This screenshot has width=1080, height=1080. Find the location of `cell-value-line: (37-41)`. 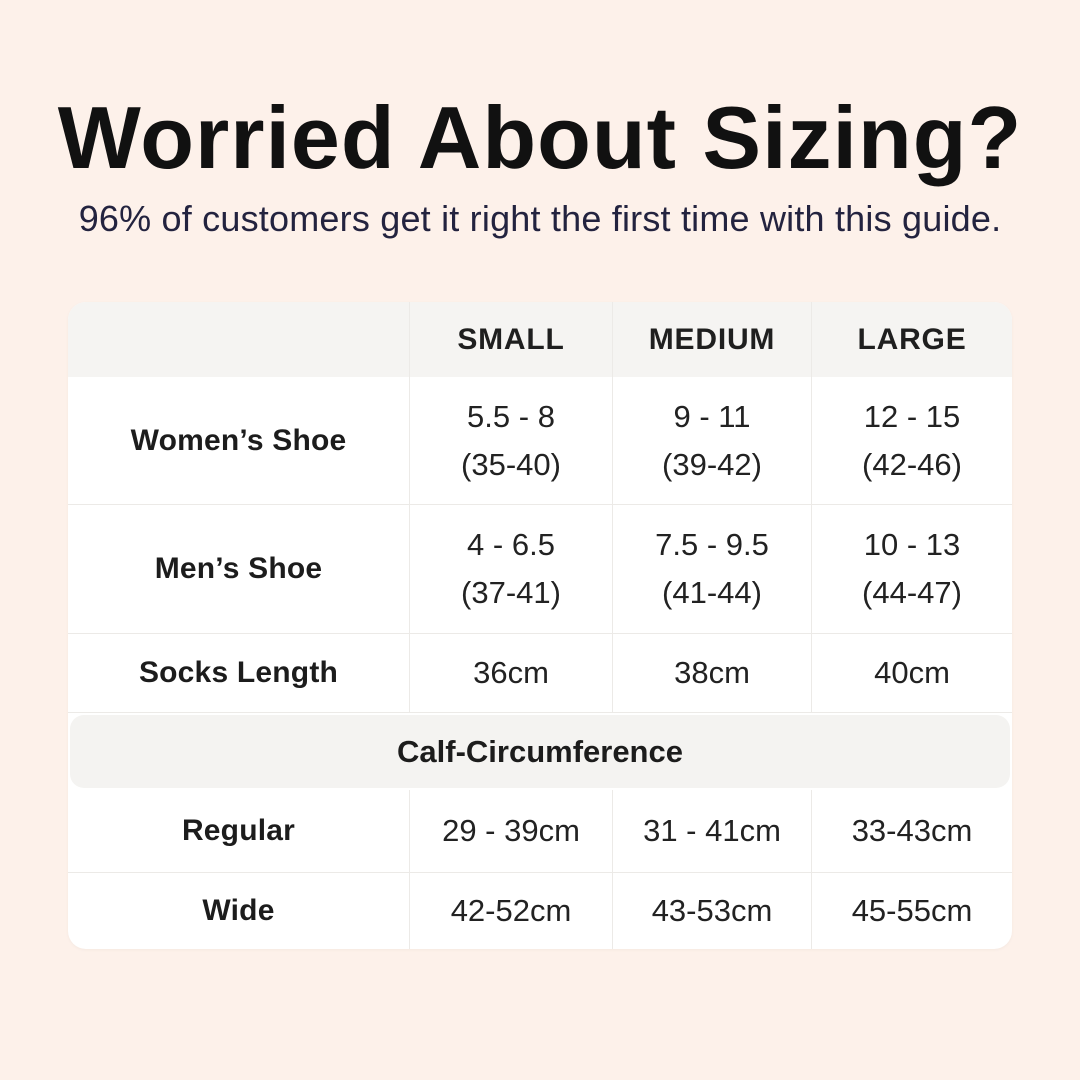

cell-value-line: (37-41) is located at coordinates (511, 593).